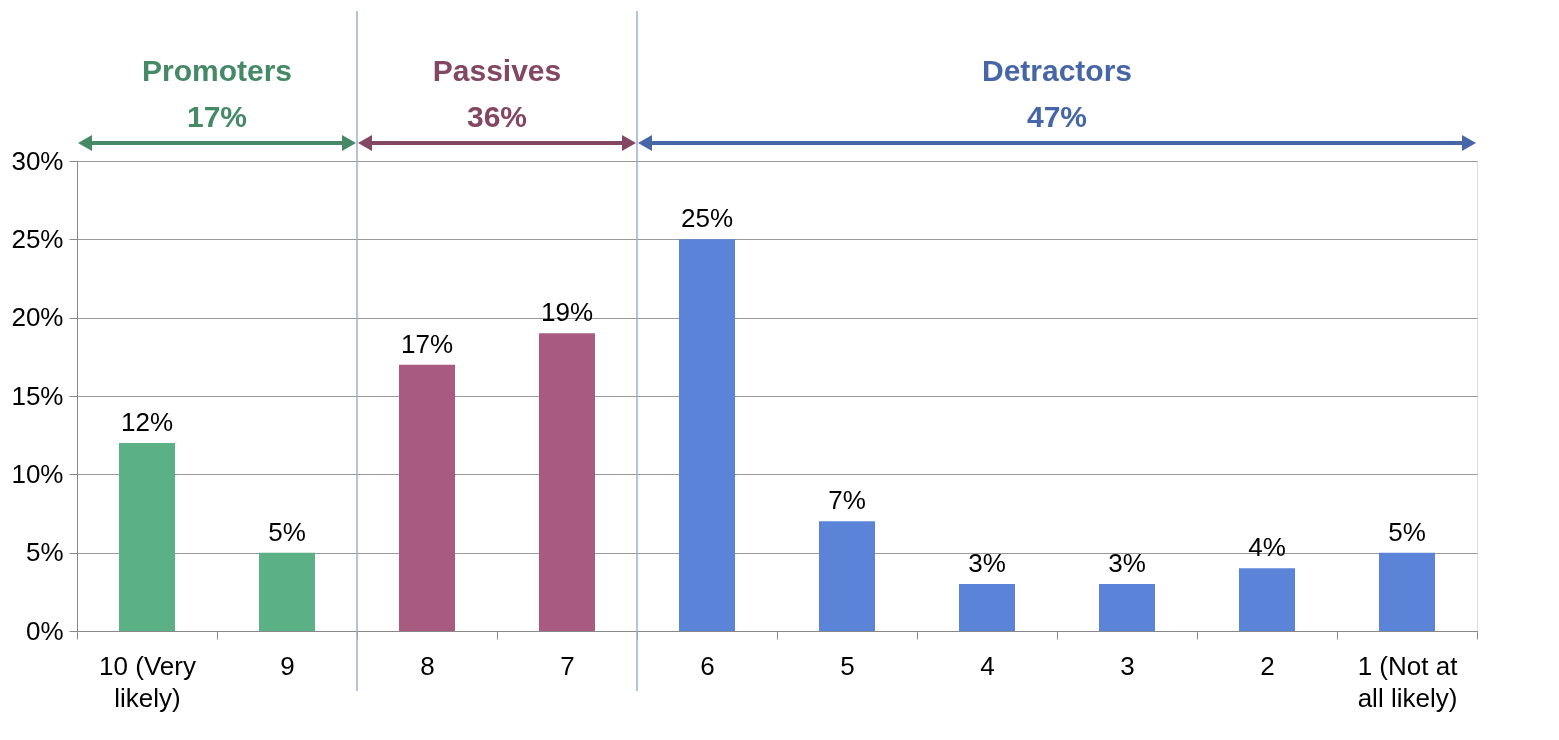 The image size is (1559, 740). I want to click on x-tick-label: 9, so click(287, 665).